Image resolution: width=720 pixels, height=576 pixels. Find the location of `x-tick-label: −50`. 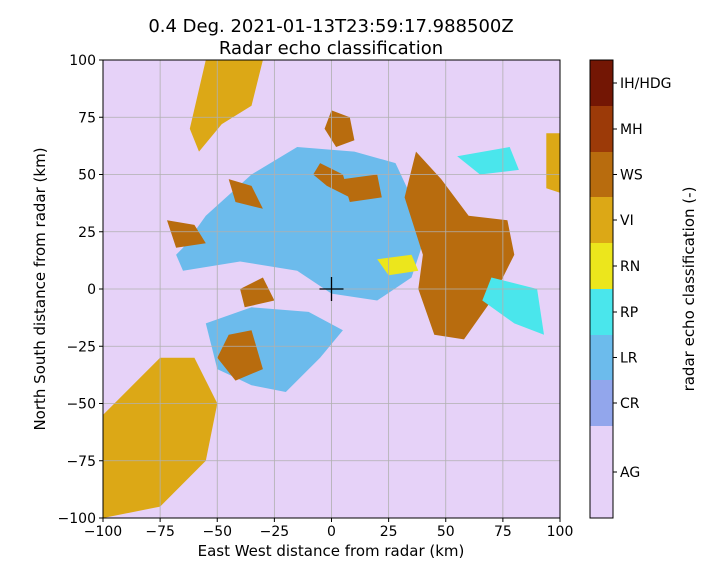

x-tick-label: −50 is located at coordinates (217, 532).